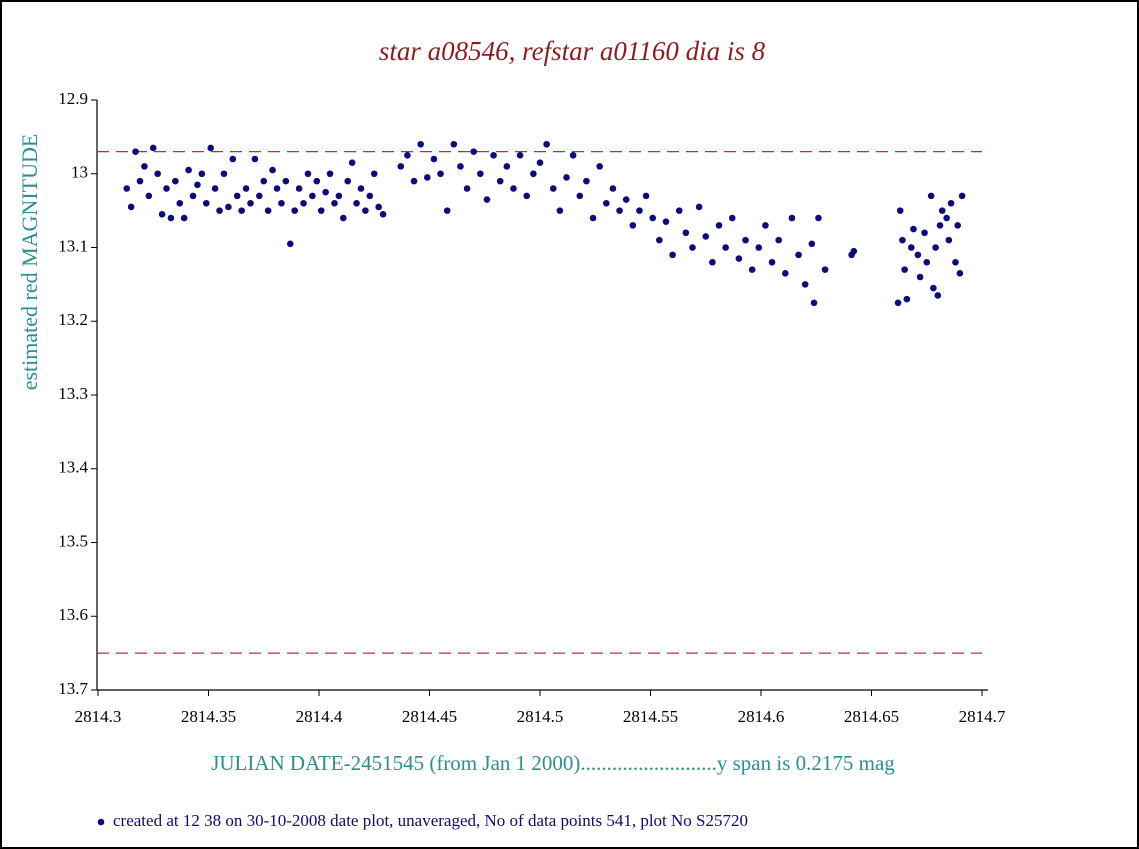  What do you see at coordinates (572, 51) in the screenshot?
I see `chart-title: star a08546, refstar a01160 dia is 8` at bounding box center [572, 51].